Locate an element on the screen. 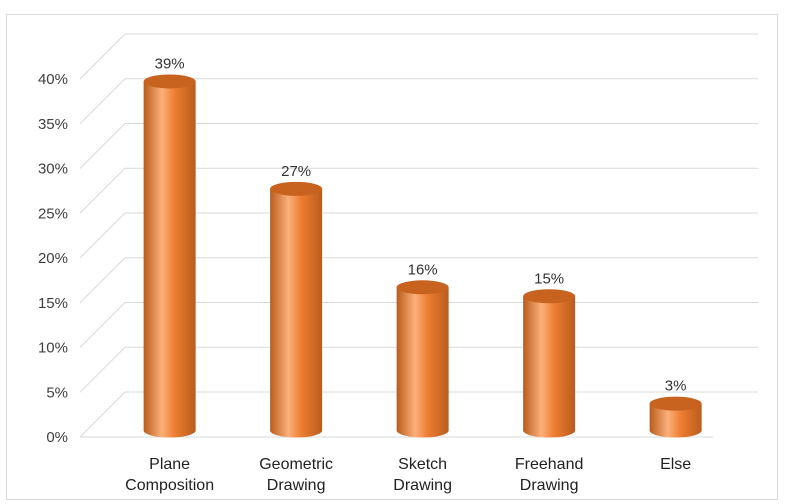  data-label: 16% is located at coordinates (423, 269).